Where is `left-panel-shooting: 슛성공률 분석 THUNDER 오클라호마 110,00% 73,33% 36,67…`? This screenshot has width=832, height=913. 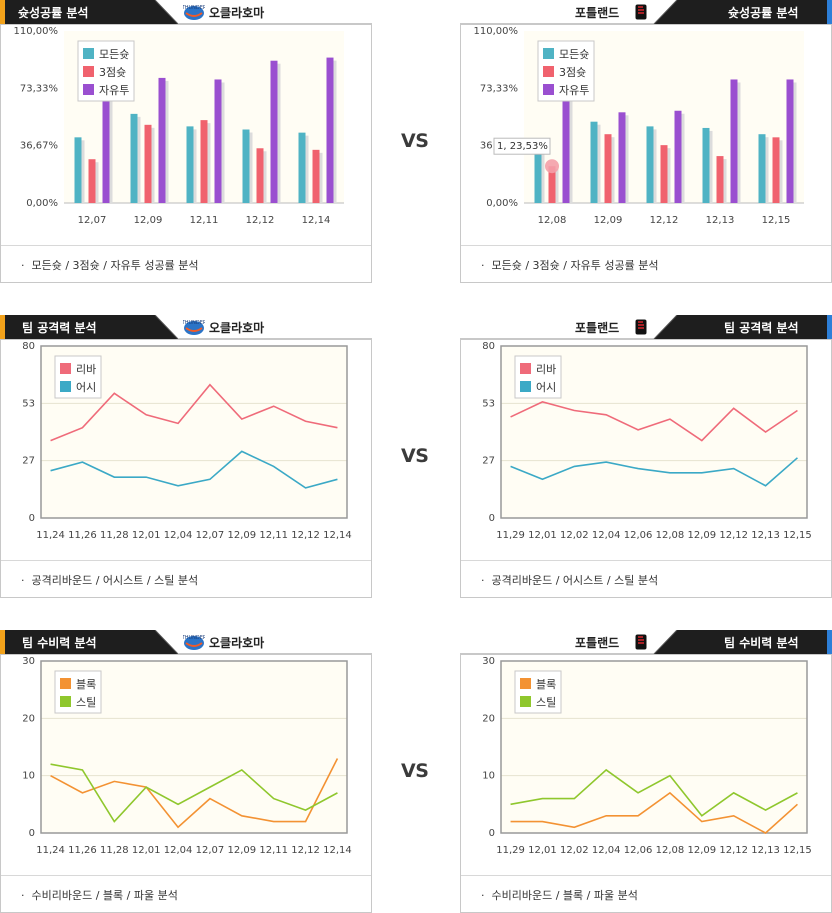 left-panel-shooting: 슛성공률 분석 THUNDER 오클라호마 110,00% 73,33% 36,67… is located at coordinates (186, 141).